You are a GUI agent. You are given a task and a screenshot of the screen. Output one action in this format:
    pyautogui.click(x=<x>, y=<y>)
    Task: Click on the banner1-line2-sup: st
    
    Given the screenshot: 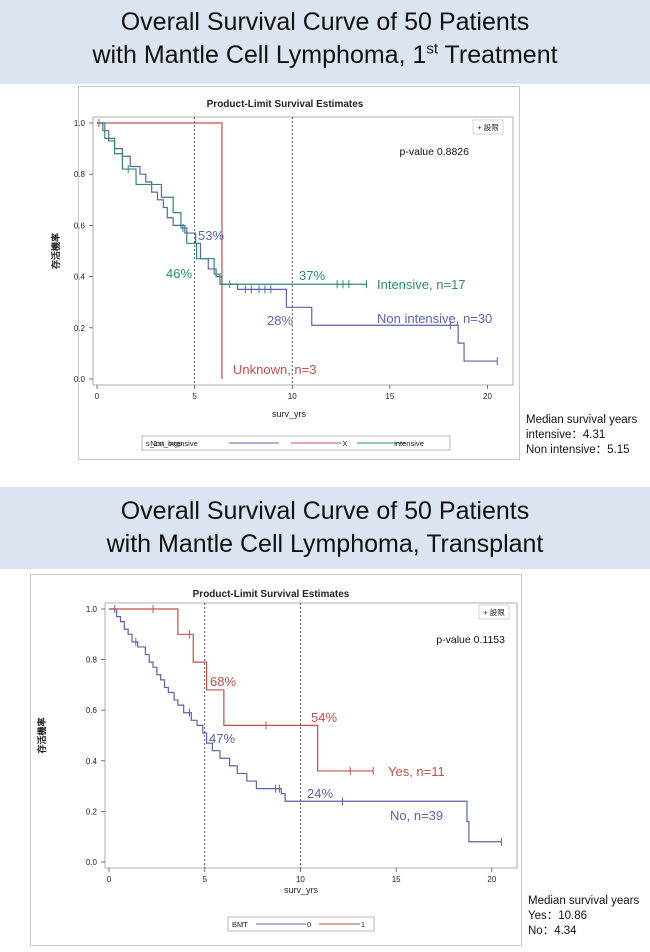 What is the action you would take?
    pyautogui.click(x=432, y=49)
    